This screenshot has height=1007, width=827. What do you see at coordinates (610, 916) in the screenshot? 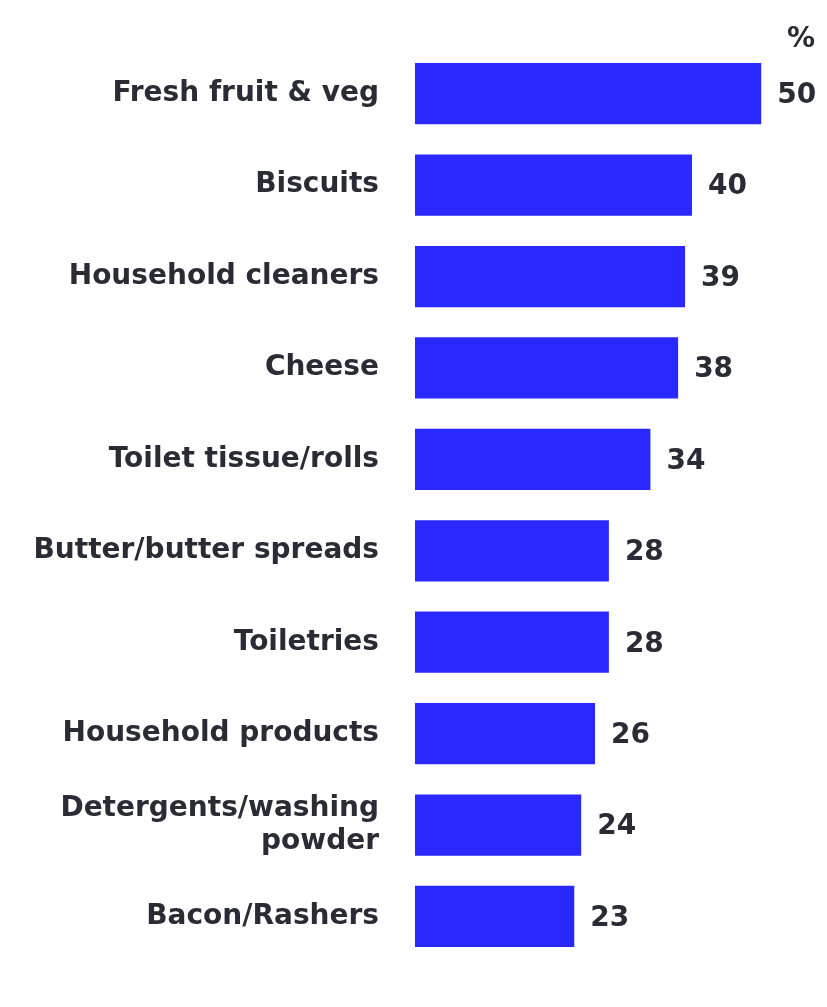
I see `data-label: 23` at bounding box center [610, 916].